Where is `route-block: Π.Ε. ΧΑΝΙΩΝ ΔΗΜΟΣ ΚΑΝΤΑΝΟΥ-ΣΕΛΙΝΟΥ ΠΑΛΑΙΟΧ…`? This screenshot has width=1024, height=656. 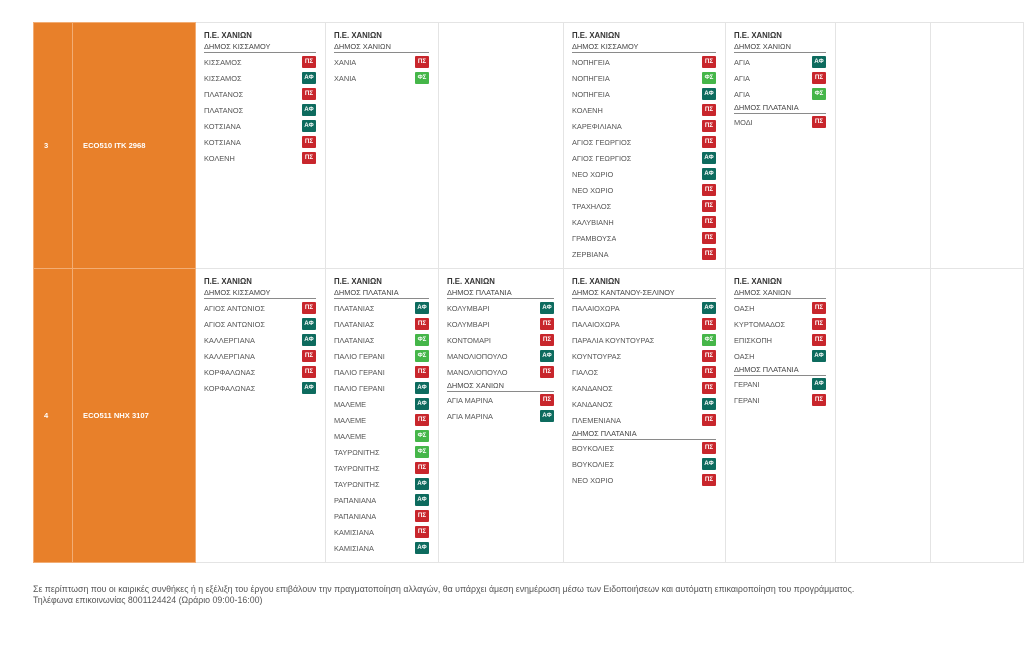
route-block: Π.Ε. ΧΑΝΙΩΝ ΔΗΜΟΣ ΚΑΝΤΑΝΟΥ-ΣΕΛΙΝΟΥ ΠΑΛΑΙΟΧ… is located at coordinates (644, 382).